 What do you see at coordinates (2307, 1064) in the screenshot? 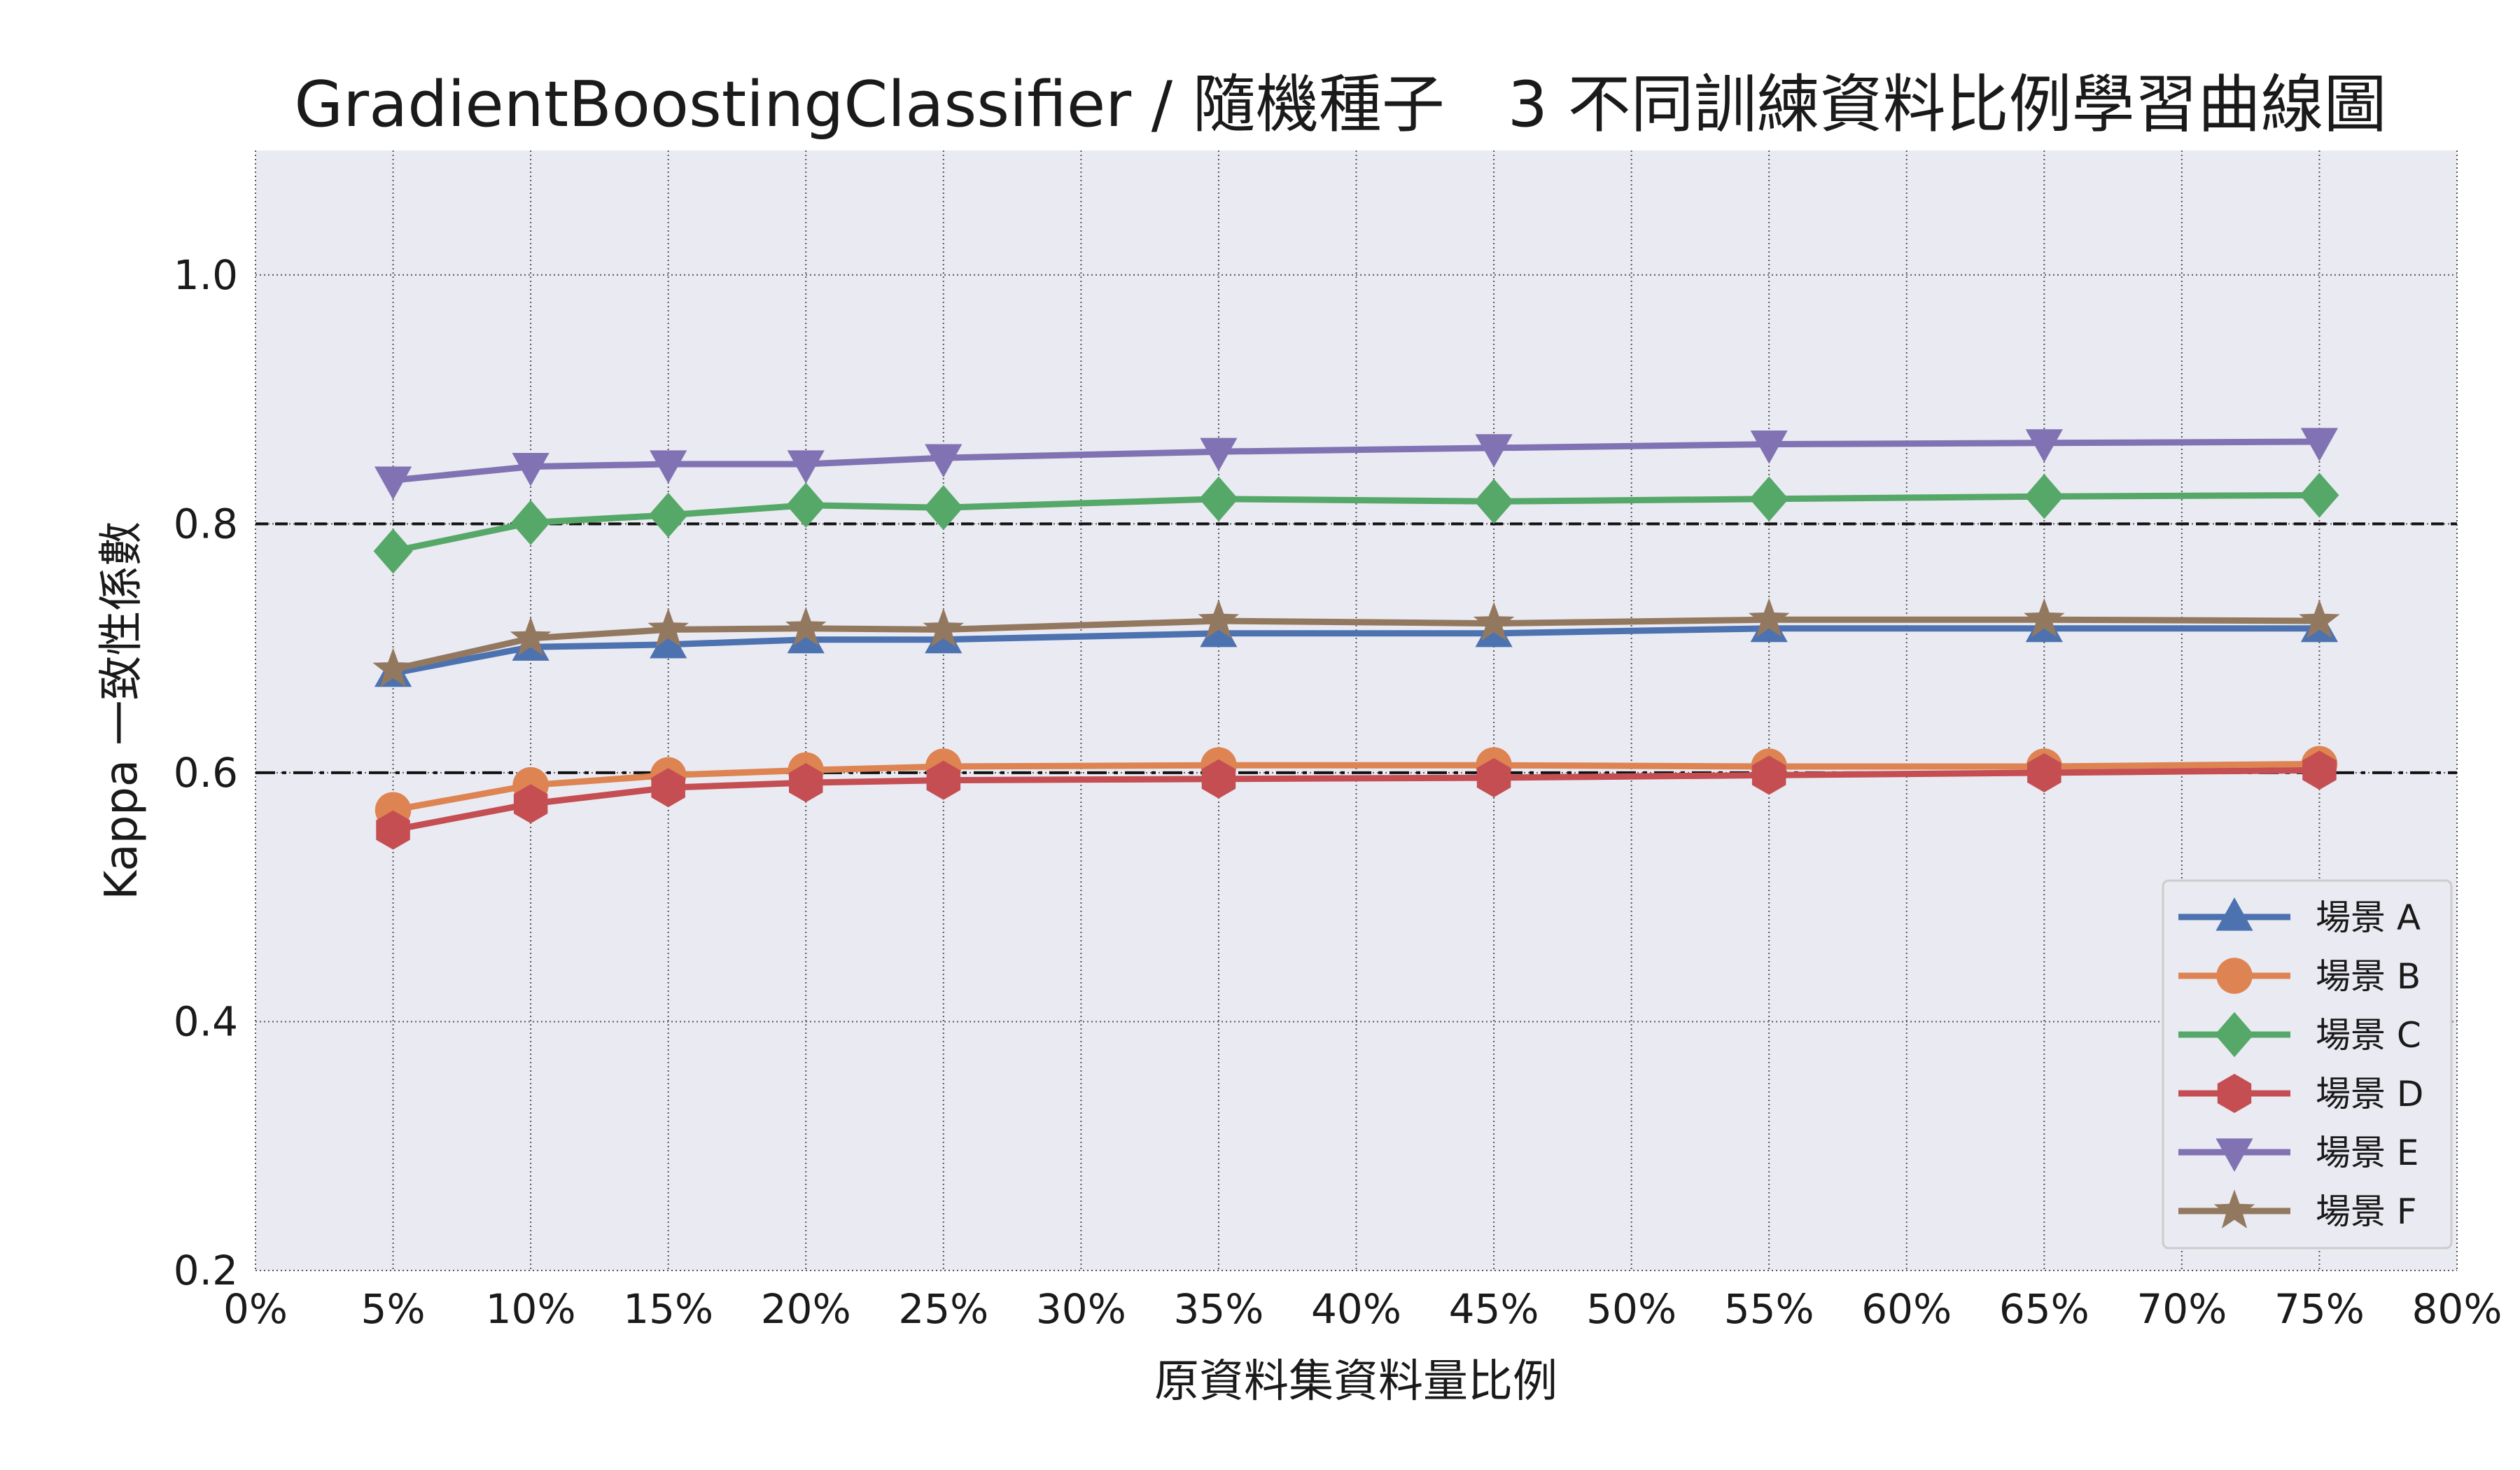
I see `legend: 場景 A 場景 B 場景 C 場景 D 場景 E 場景 F` at bounding box center [2307, 1064].